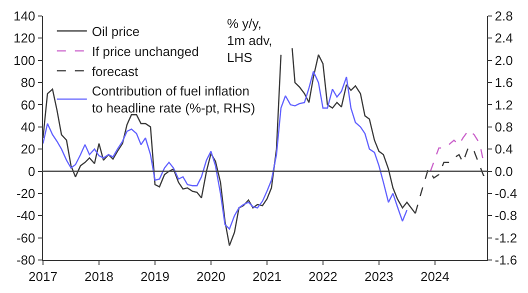 The width and height of the screenshot is (528, 293). Describe the element at coordinates (503, 171) in the screenshot. I see `y2-tick-label: 0.0` at that location.